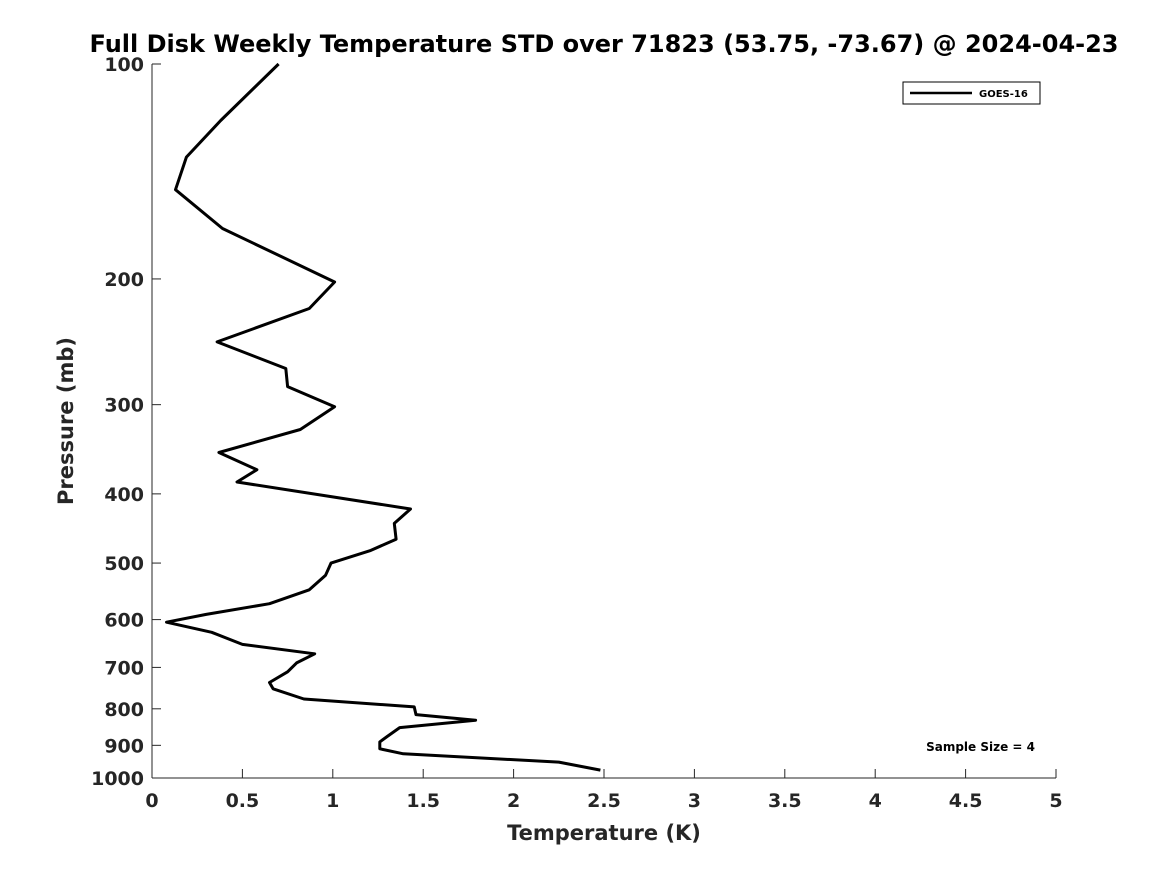  Describe the element at coordinates (124, 710) in the screenshot. I see `y-tick-label: 800` at that location.